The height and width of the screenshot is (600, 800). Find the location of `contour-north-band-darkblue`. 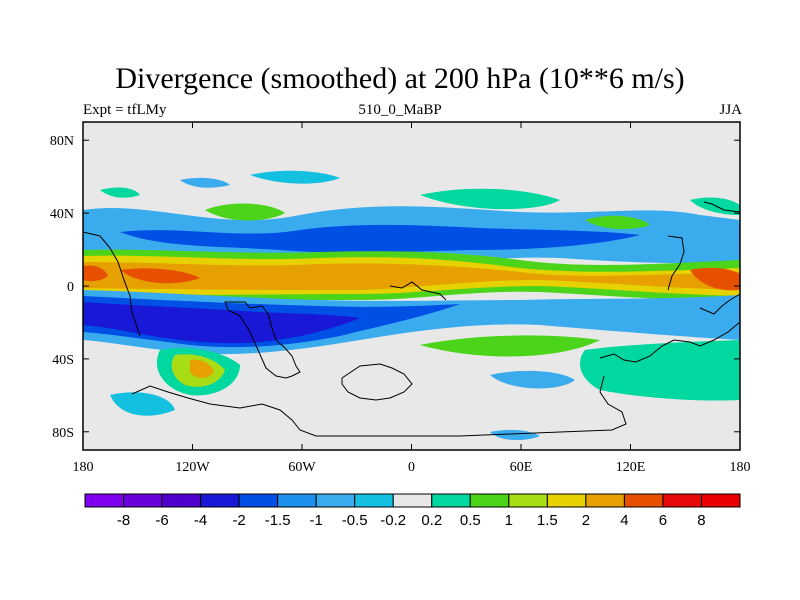

contour-north-band-darkblue is located at coordinates (380, 238).